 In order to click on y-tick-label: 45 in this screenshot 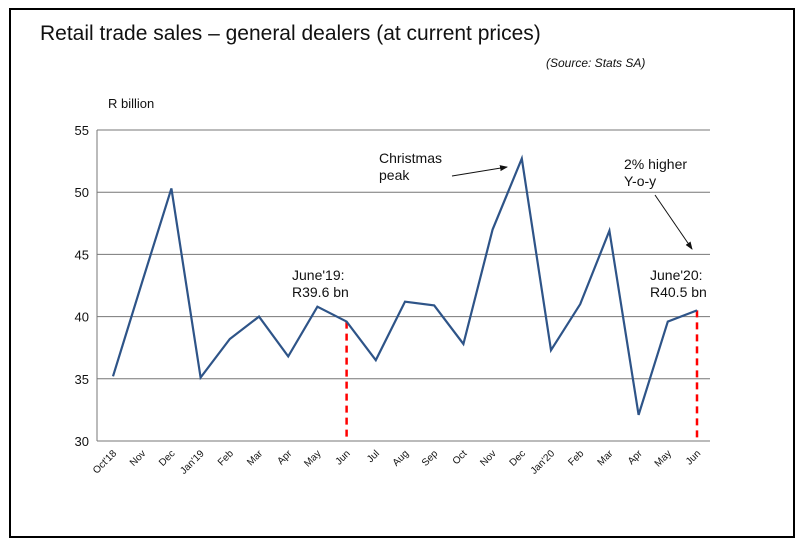, I will do `click(82, 254)`.